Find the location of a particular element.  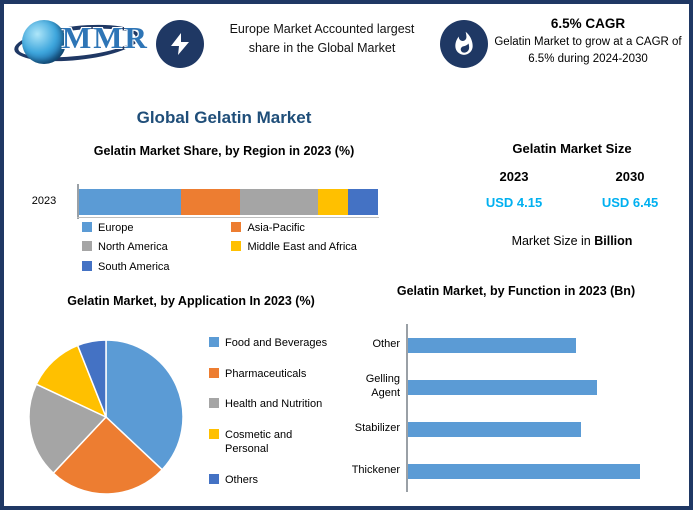

region-bar-segment-middle-east-and-africa is located at coordinates (333, 202).